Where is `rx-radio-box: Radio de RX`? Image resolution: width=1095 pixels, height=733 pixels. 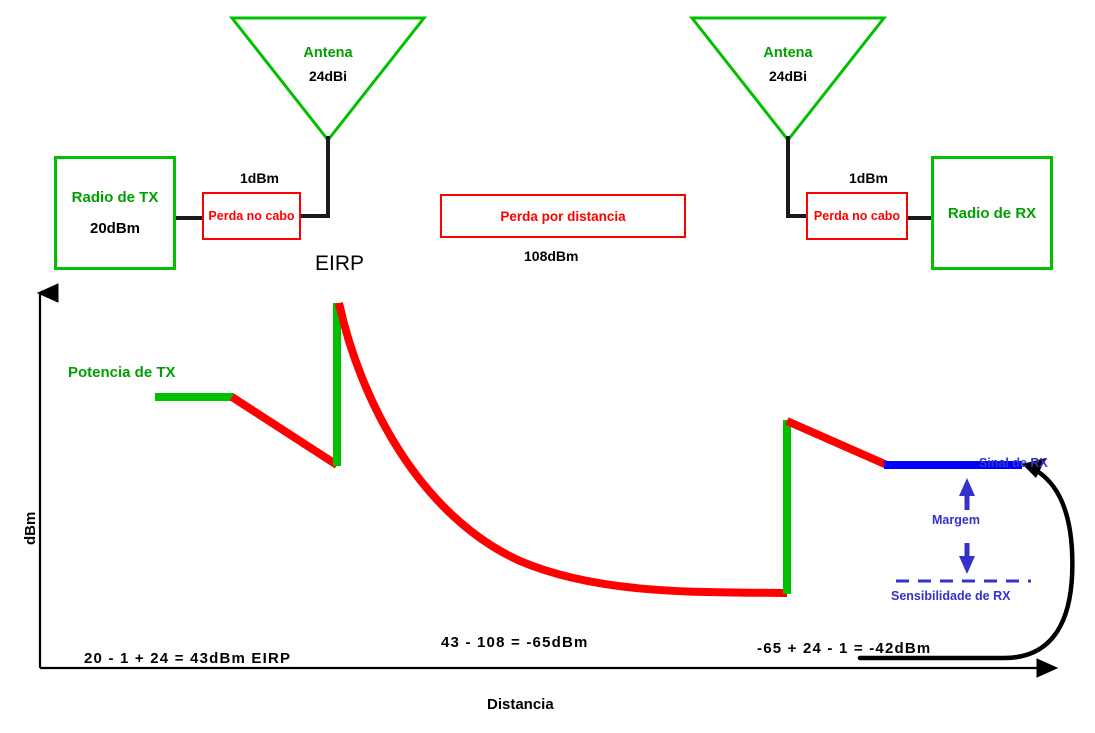 rx-radio-box: Radio de RX is located at coordinates (992, 213).